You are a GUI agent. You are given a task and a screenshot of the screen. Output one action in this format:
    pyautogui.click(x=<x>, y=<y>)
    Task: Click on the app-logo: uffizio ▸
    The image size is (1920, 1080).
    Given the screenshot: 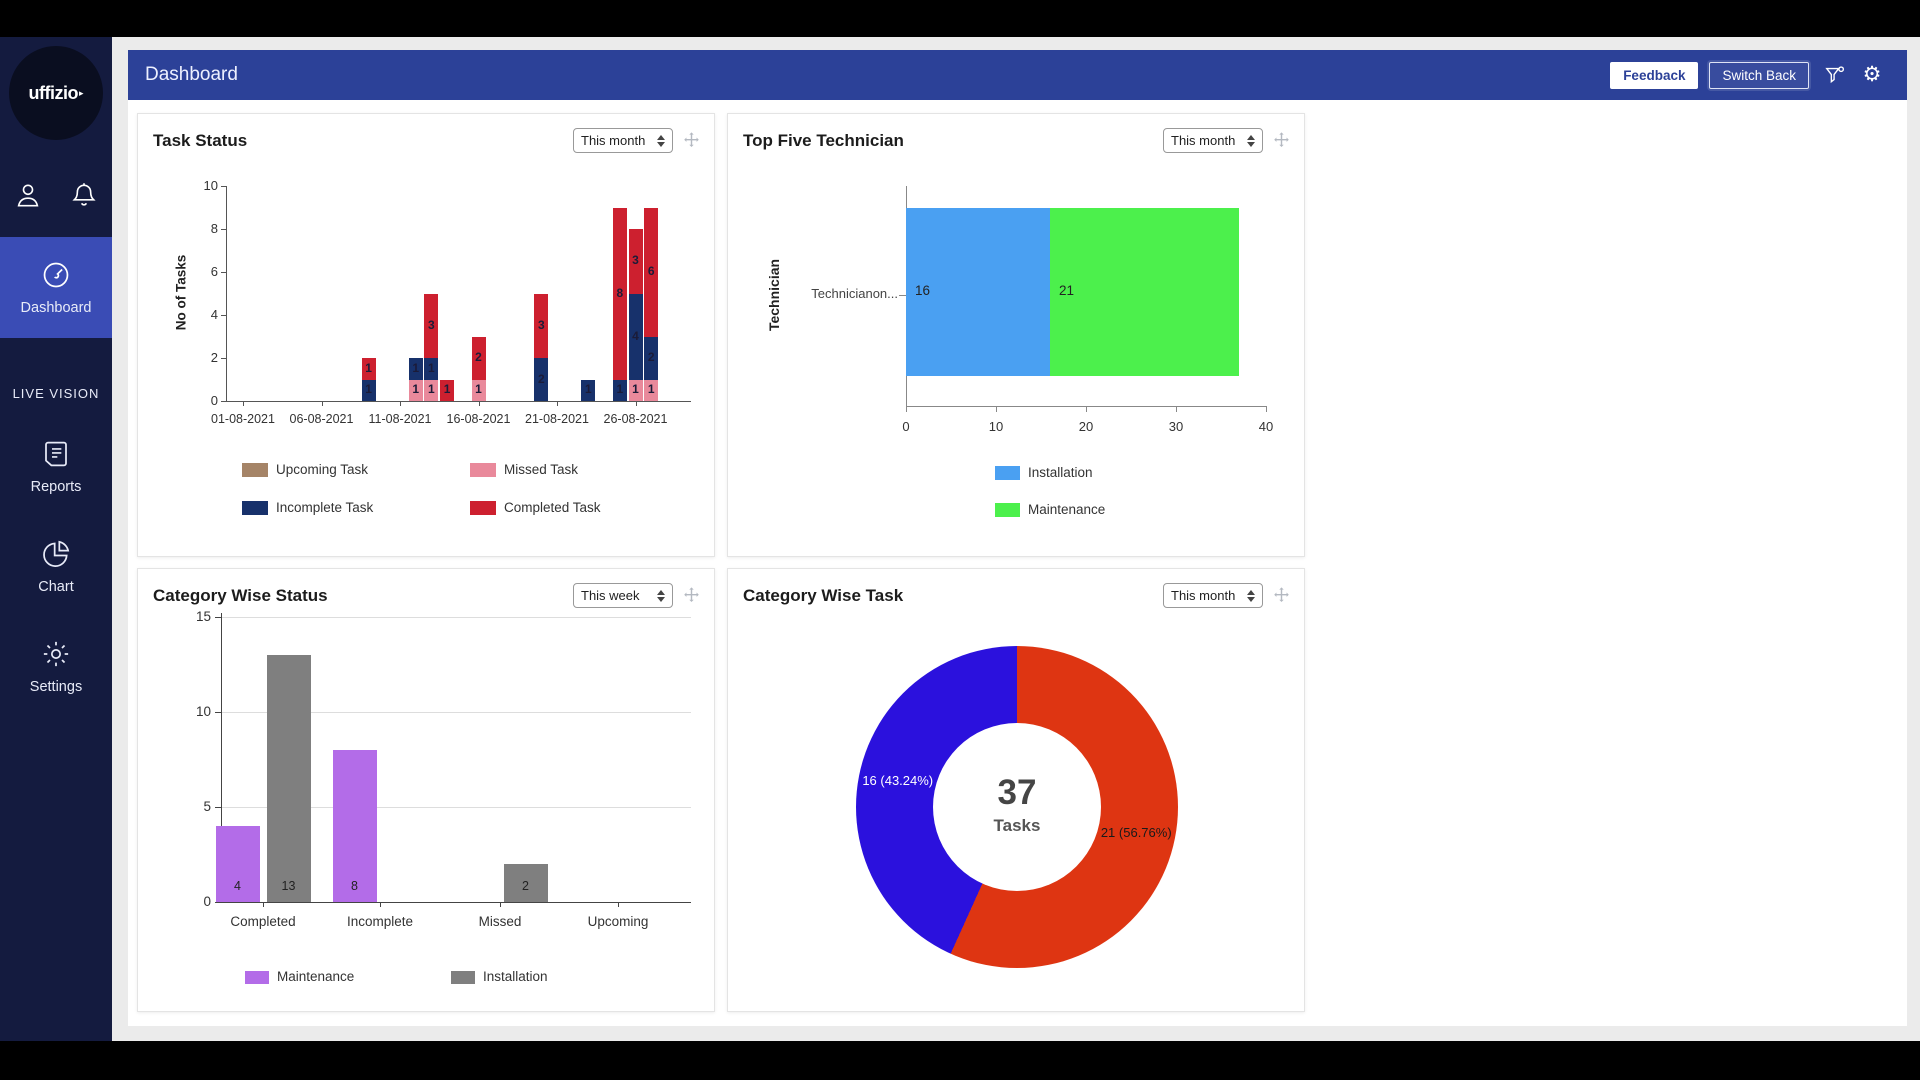 What is the action you would take?
    pyautogui.click(x=56, y=93)
    